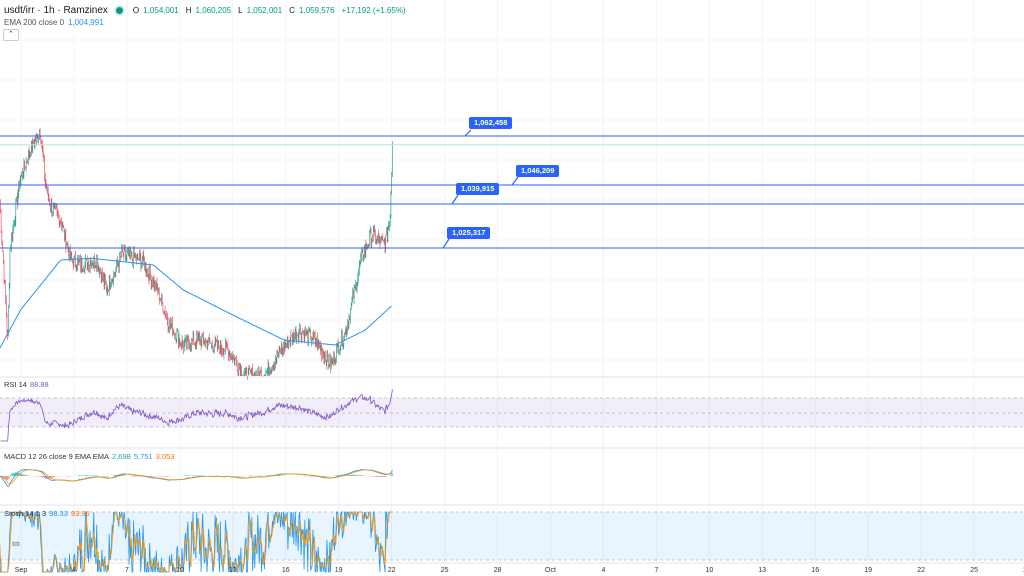 The height and width of the screenshot is (576, 1024). Describe the element at coordinates (188, 10) in the screenshot. I see `high-label: H` at that location.